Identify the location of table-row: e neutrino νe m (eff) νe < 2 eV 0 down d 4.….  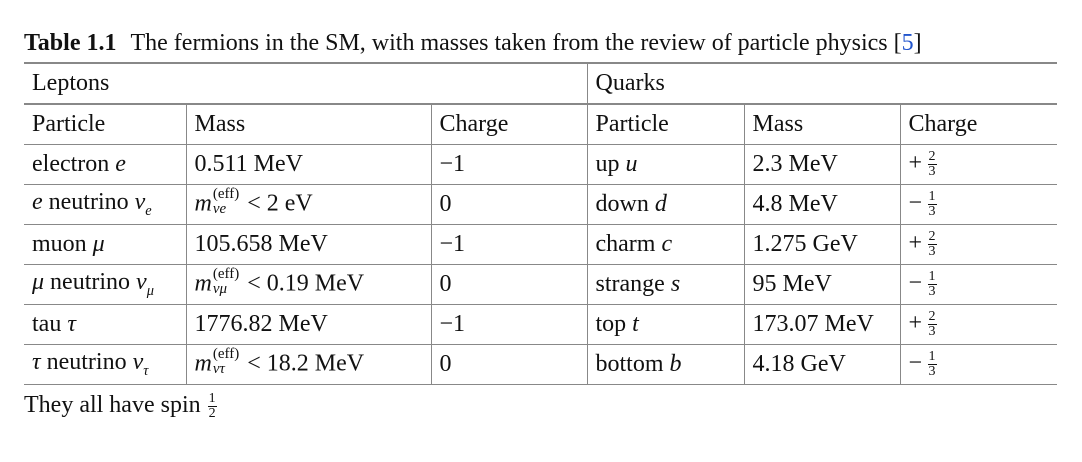
(541, 204).